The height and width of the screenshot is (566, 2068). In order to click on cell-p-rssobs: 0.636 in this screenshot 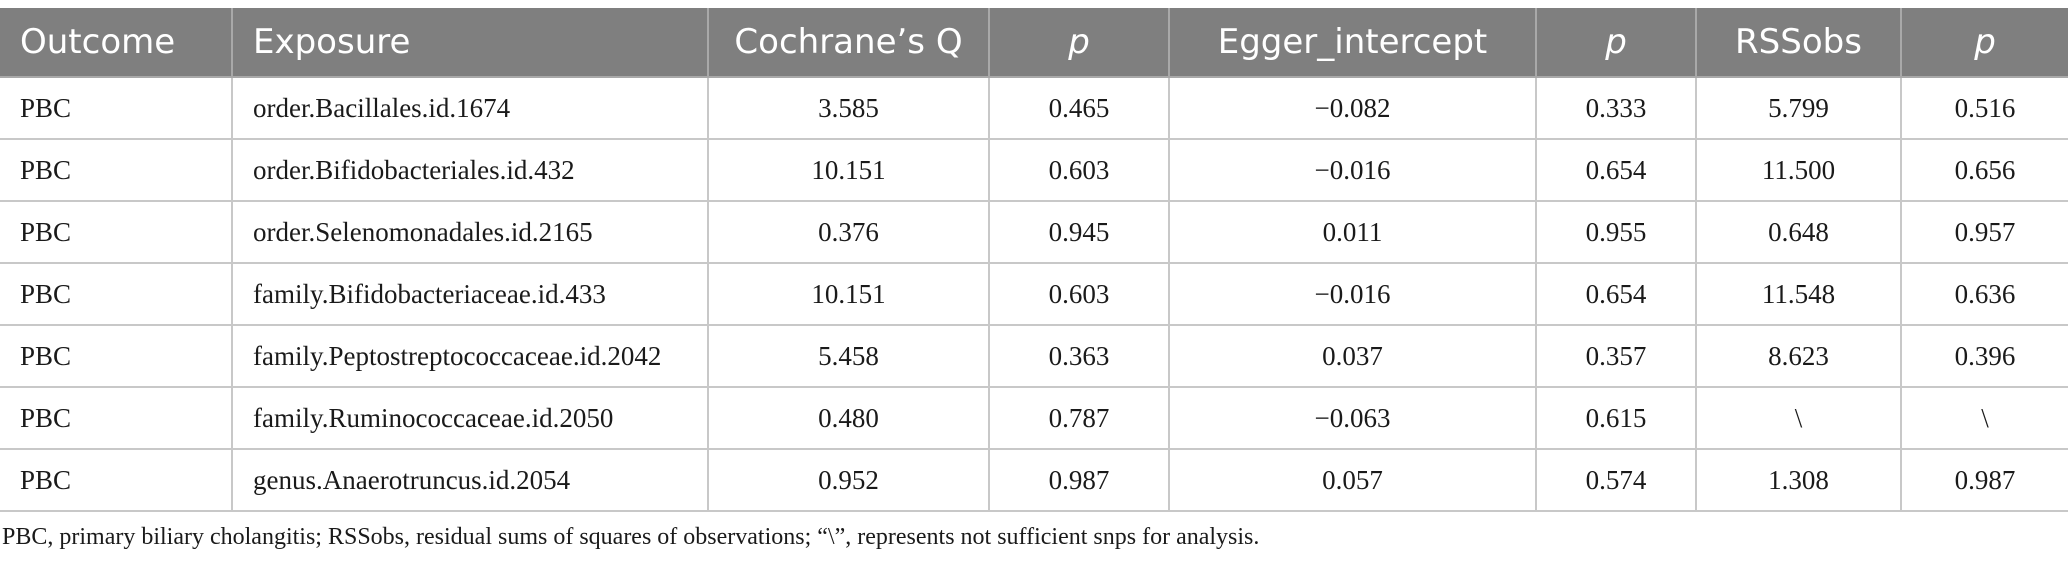, I will do `click(1984, 294)`.